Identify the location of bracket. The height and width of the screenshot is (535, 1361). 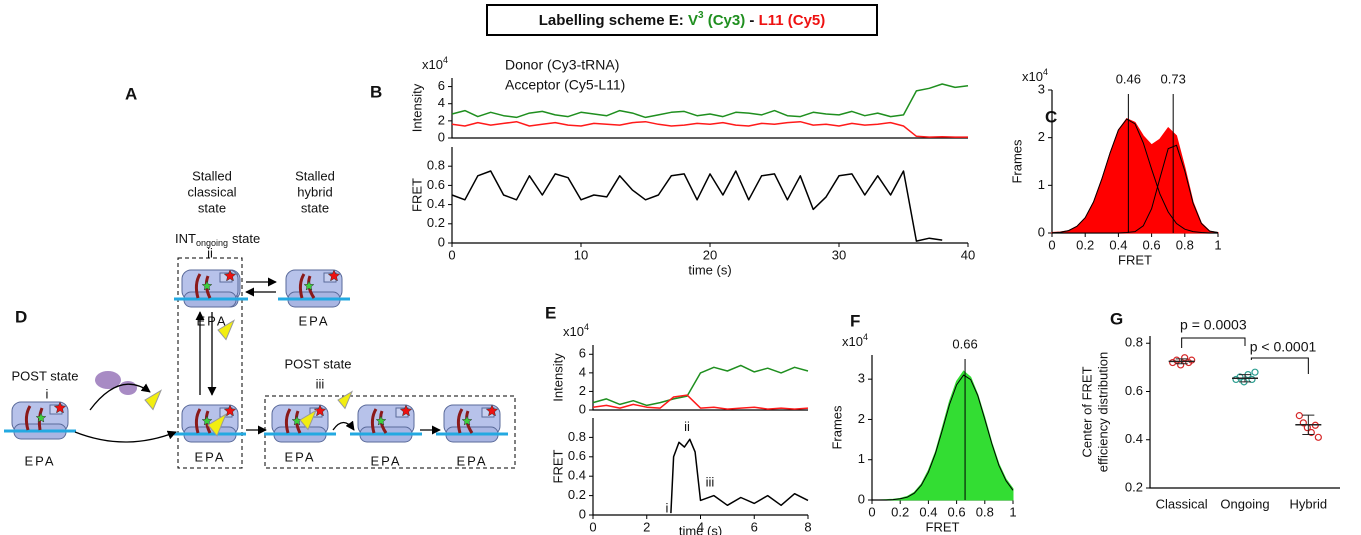
(1213, 342).